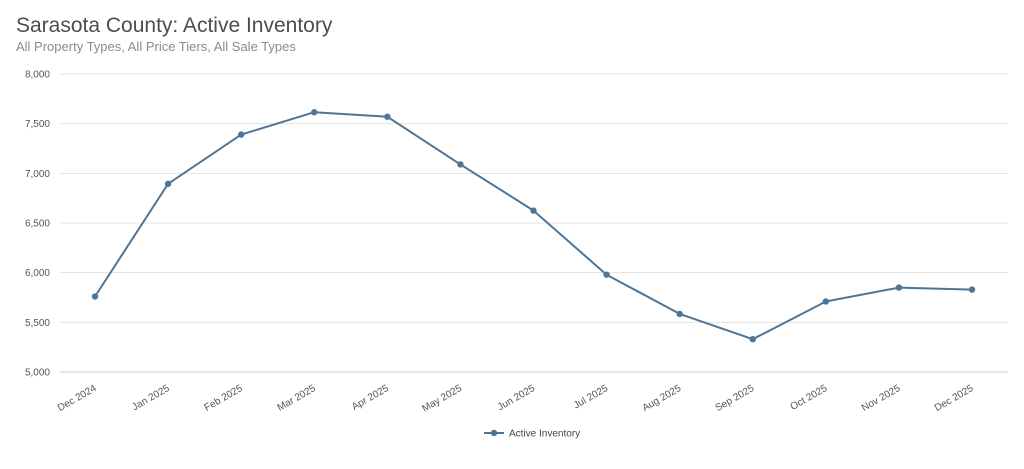 The width and height of the screenshot is (1024, 469). I want to click on y-tick-label: 5,000, so click(37, 373).